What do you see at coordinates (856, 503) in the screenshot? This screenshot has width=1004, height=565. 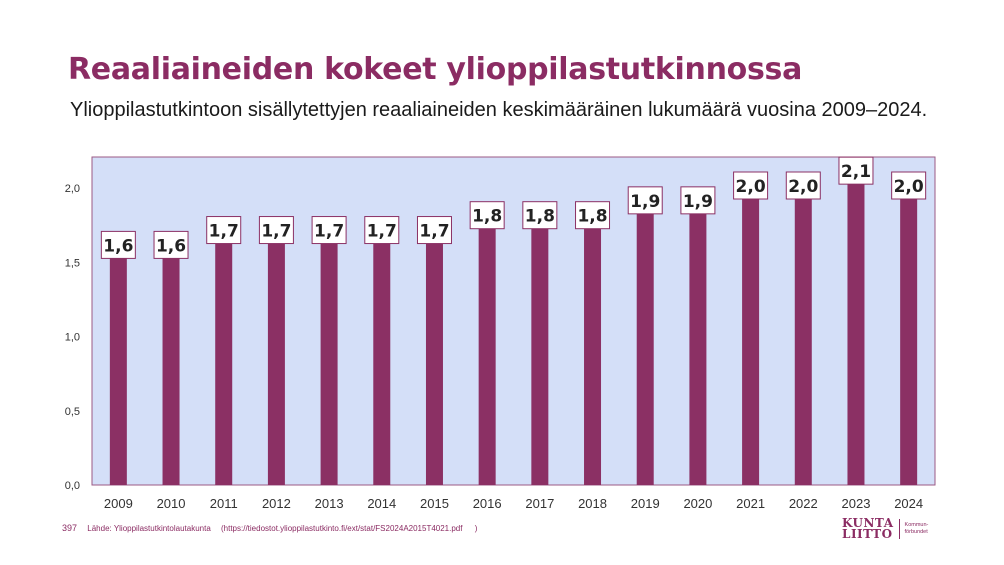 I see `x-tick-label: 2023` at bounding box center [856, 503].